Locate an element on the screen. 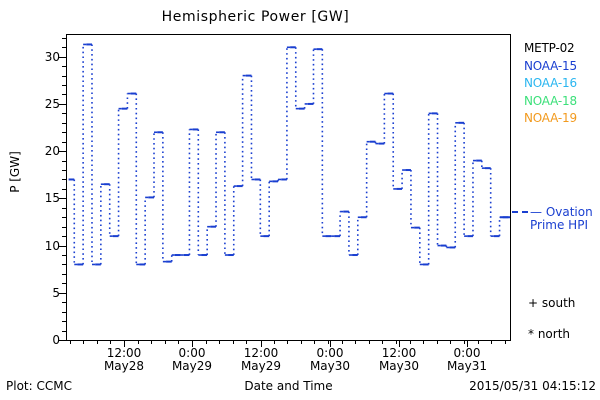 Image resolution: width=600 pixels, height=400 pixels. south-marker-legend: + south is located at coordinates (552, 303).